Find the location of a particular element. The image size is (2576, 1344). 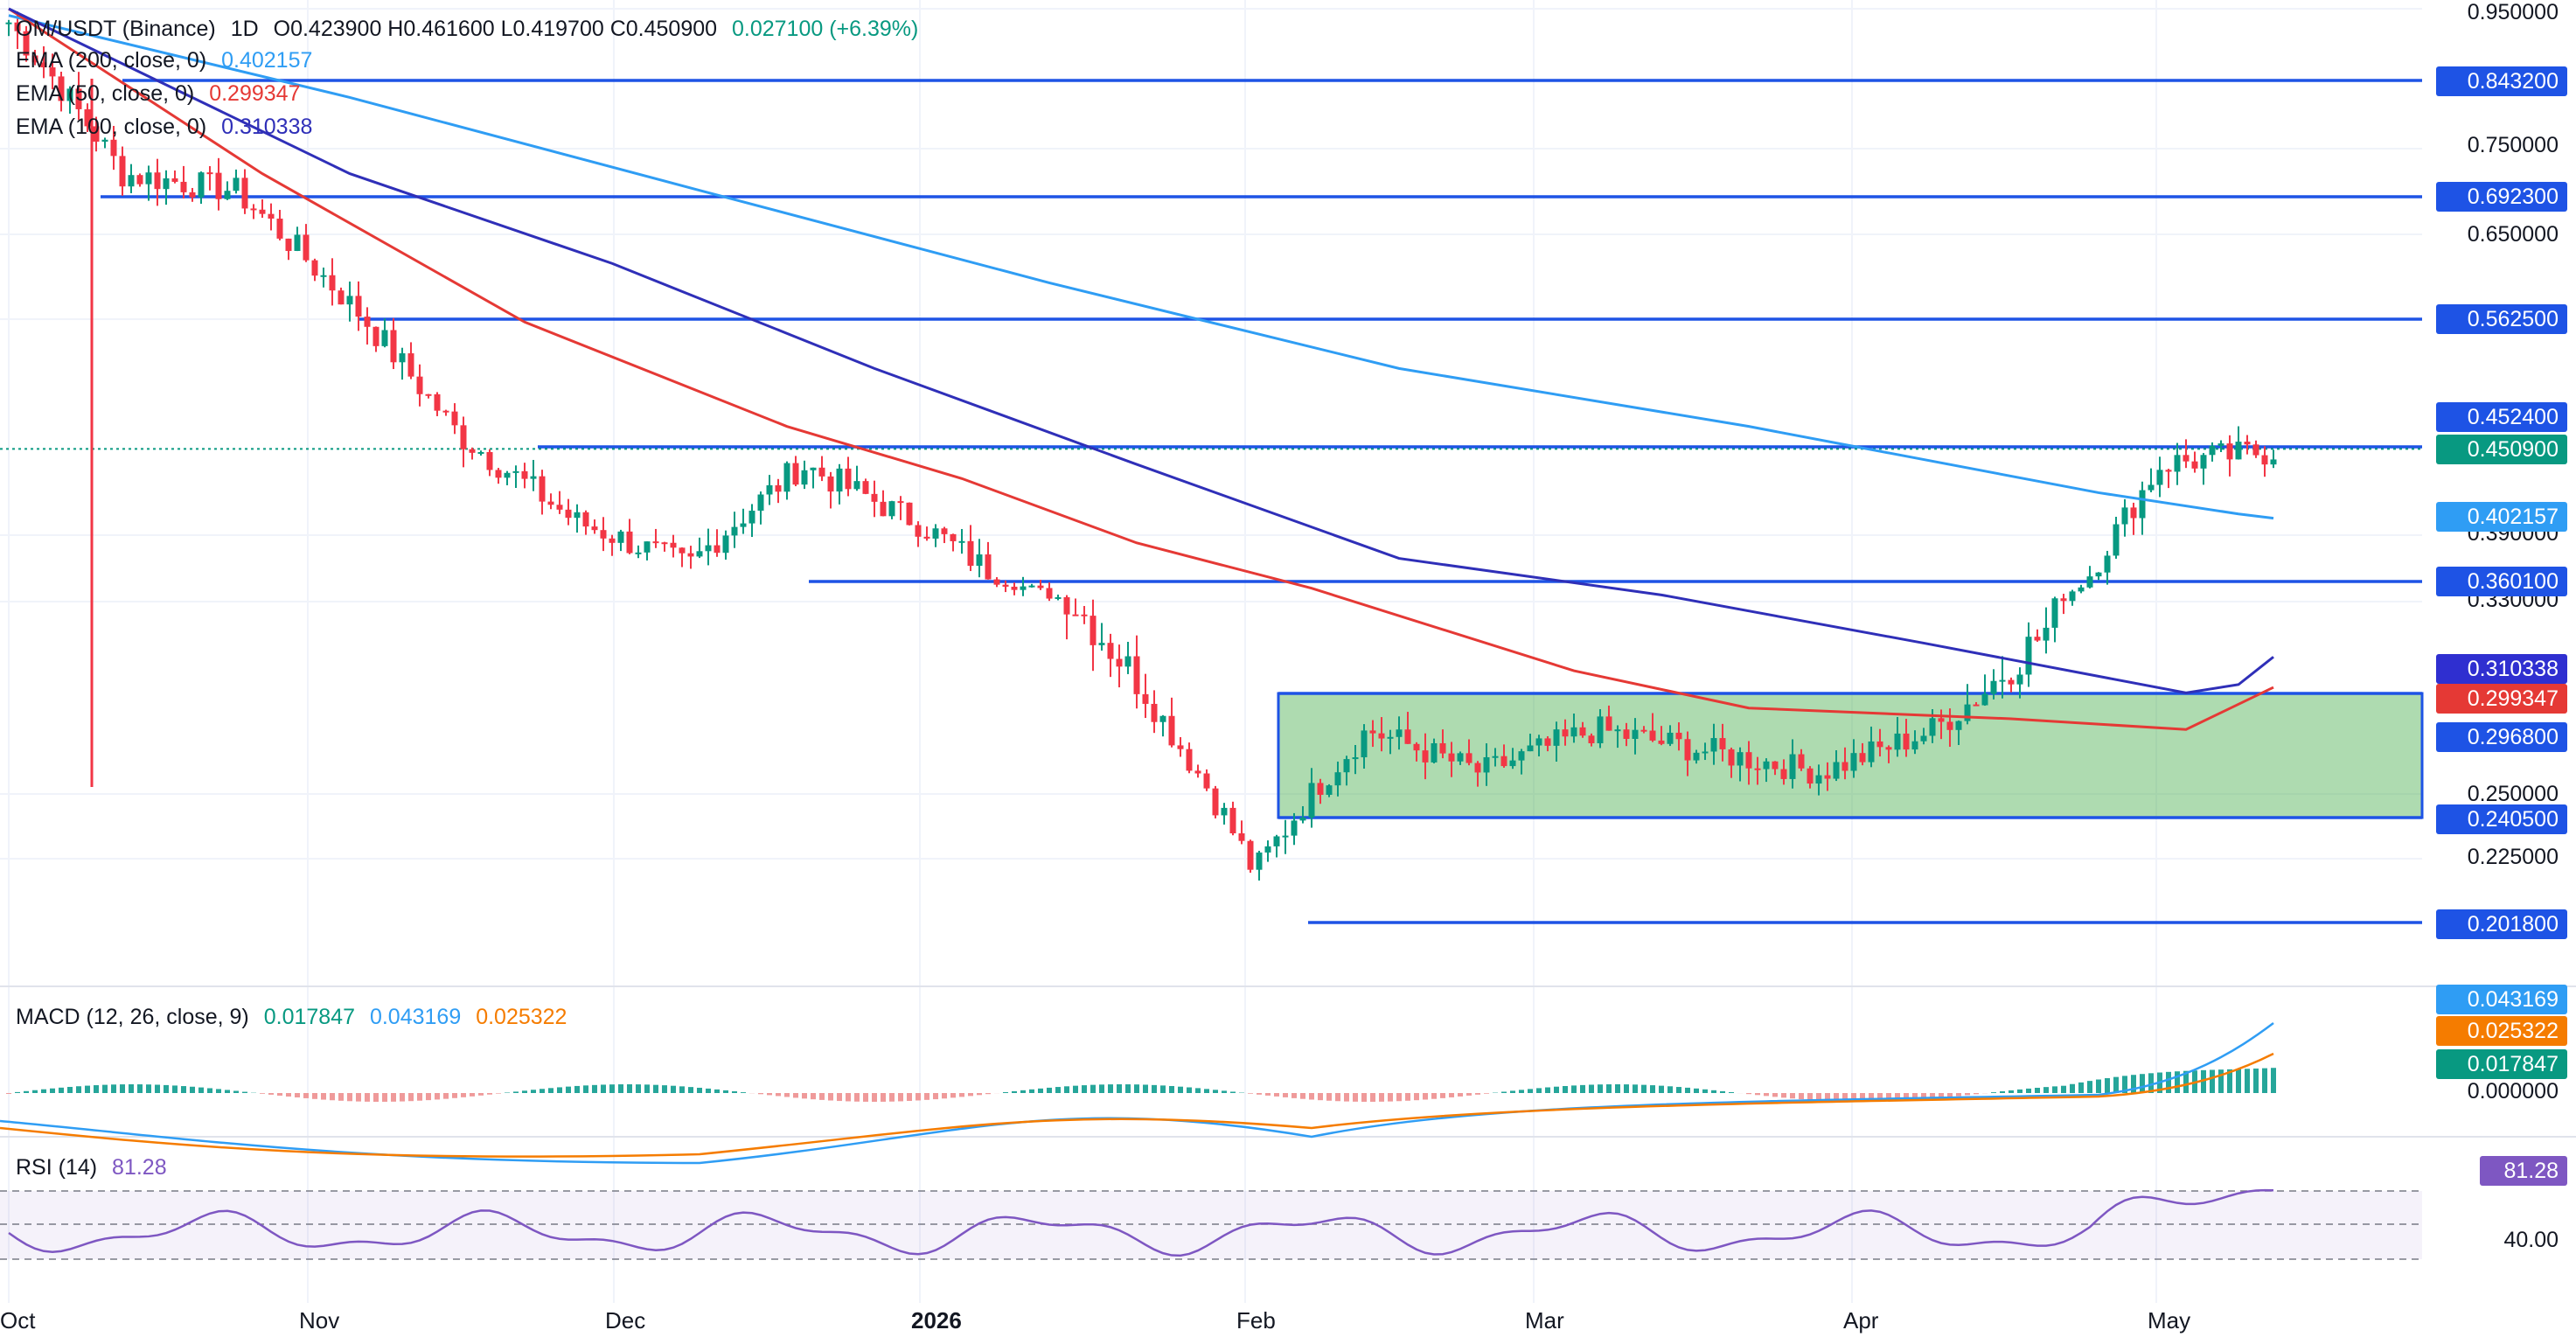

level-tag: 0.452400 is located at coordinates (2501, 417).